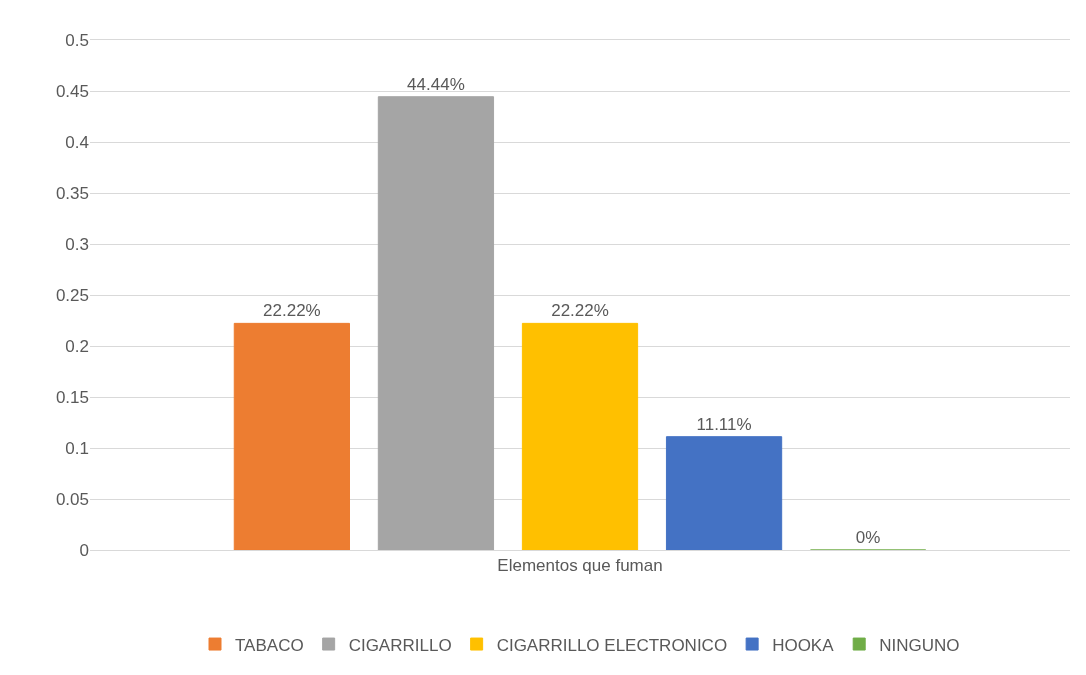  What do you see at coordinates (400, 645) in the screenshot?
I see `legend-label: CIGARRILLO` at bounding box center [400, 645].